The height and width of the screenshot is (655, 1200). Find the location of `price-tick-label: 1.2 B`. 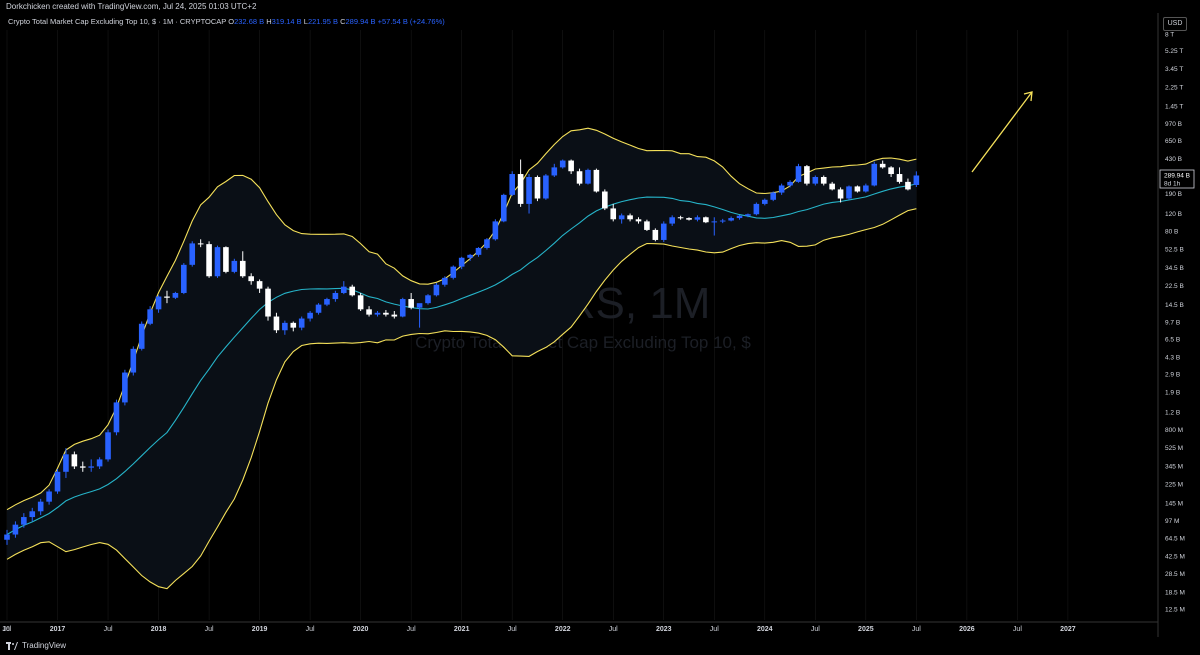

price-tick-label: 1.2 B is located at coordinates (1172, 413).